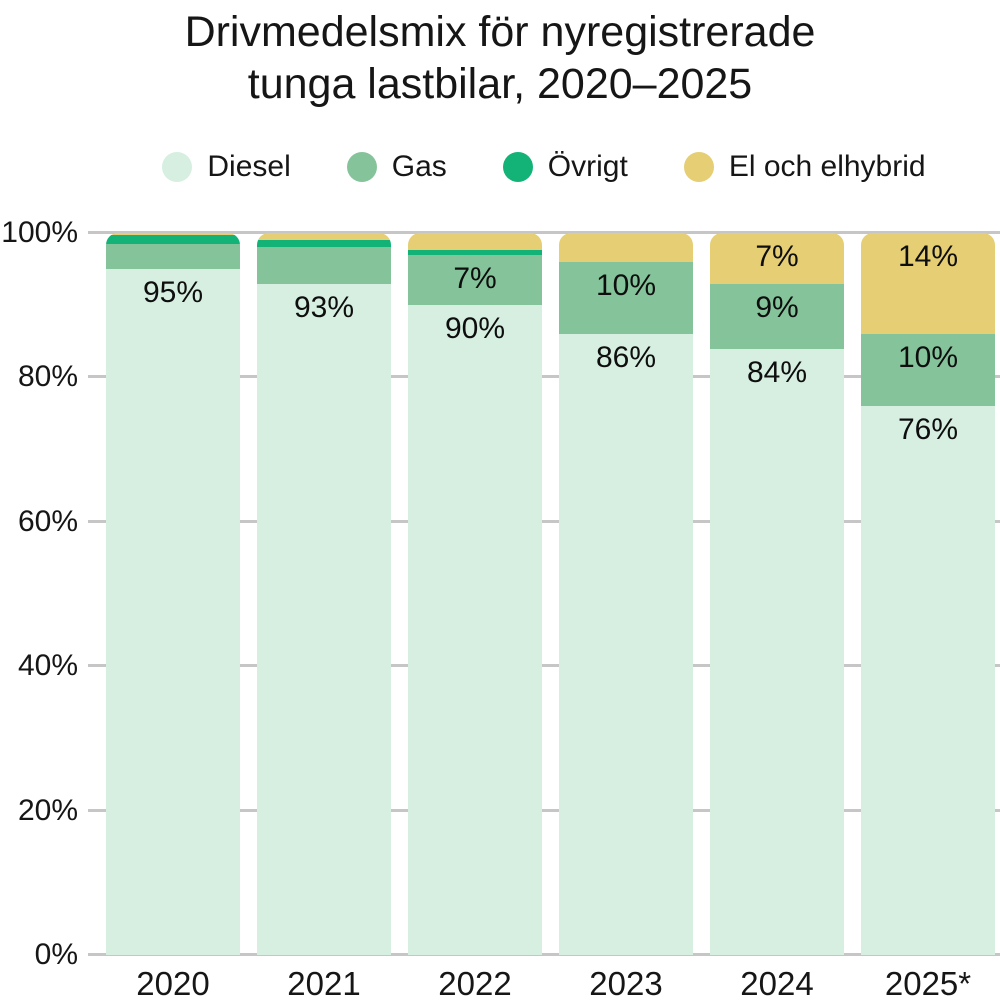  Describe the element at coordinates (47, 377) in the screenshot. I see `y-axis-tick-label: 80%` at that location.